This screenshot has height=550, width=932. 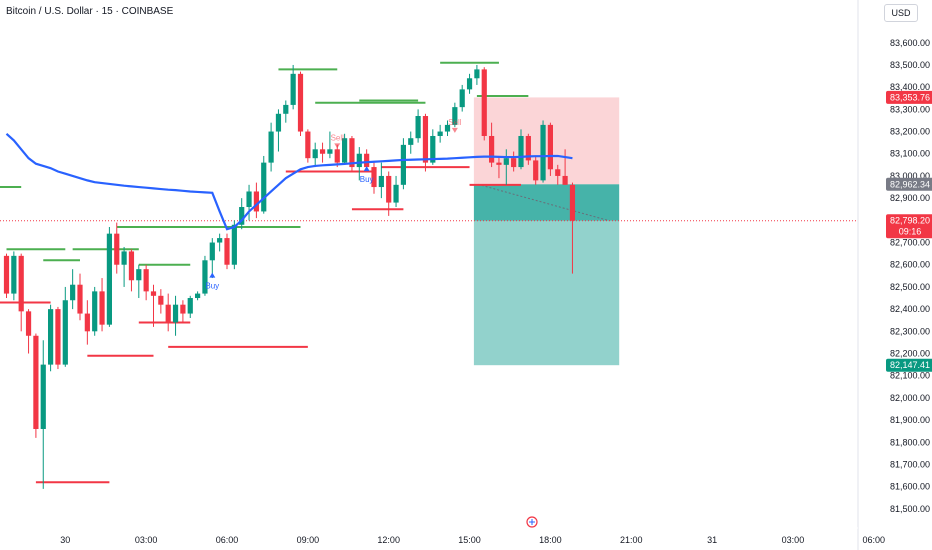 I want to click on stop-loss-zone, so click(x=546, y=141).